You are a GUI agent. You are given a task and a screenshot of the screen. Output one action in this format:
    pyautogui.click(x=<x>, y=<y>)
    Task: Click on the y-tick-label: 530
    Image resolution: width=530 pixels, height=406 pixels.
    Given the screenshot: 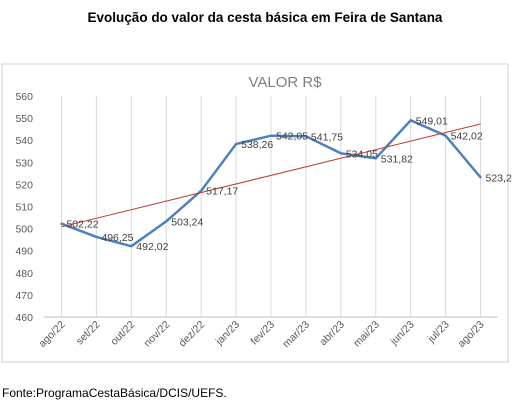 What is the action you would take?
    pyautogui.click(x=24, y=163)
    